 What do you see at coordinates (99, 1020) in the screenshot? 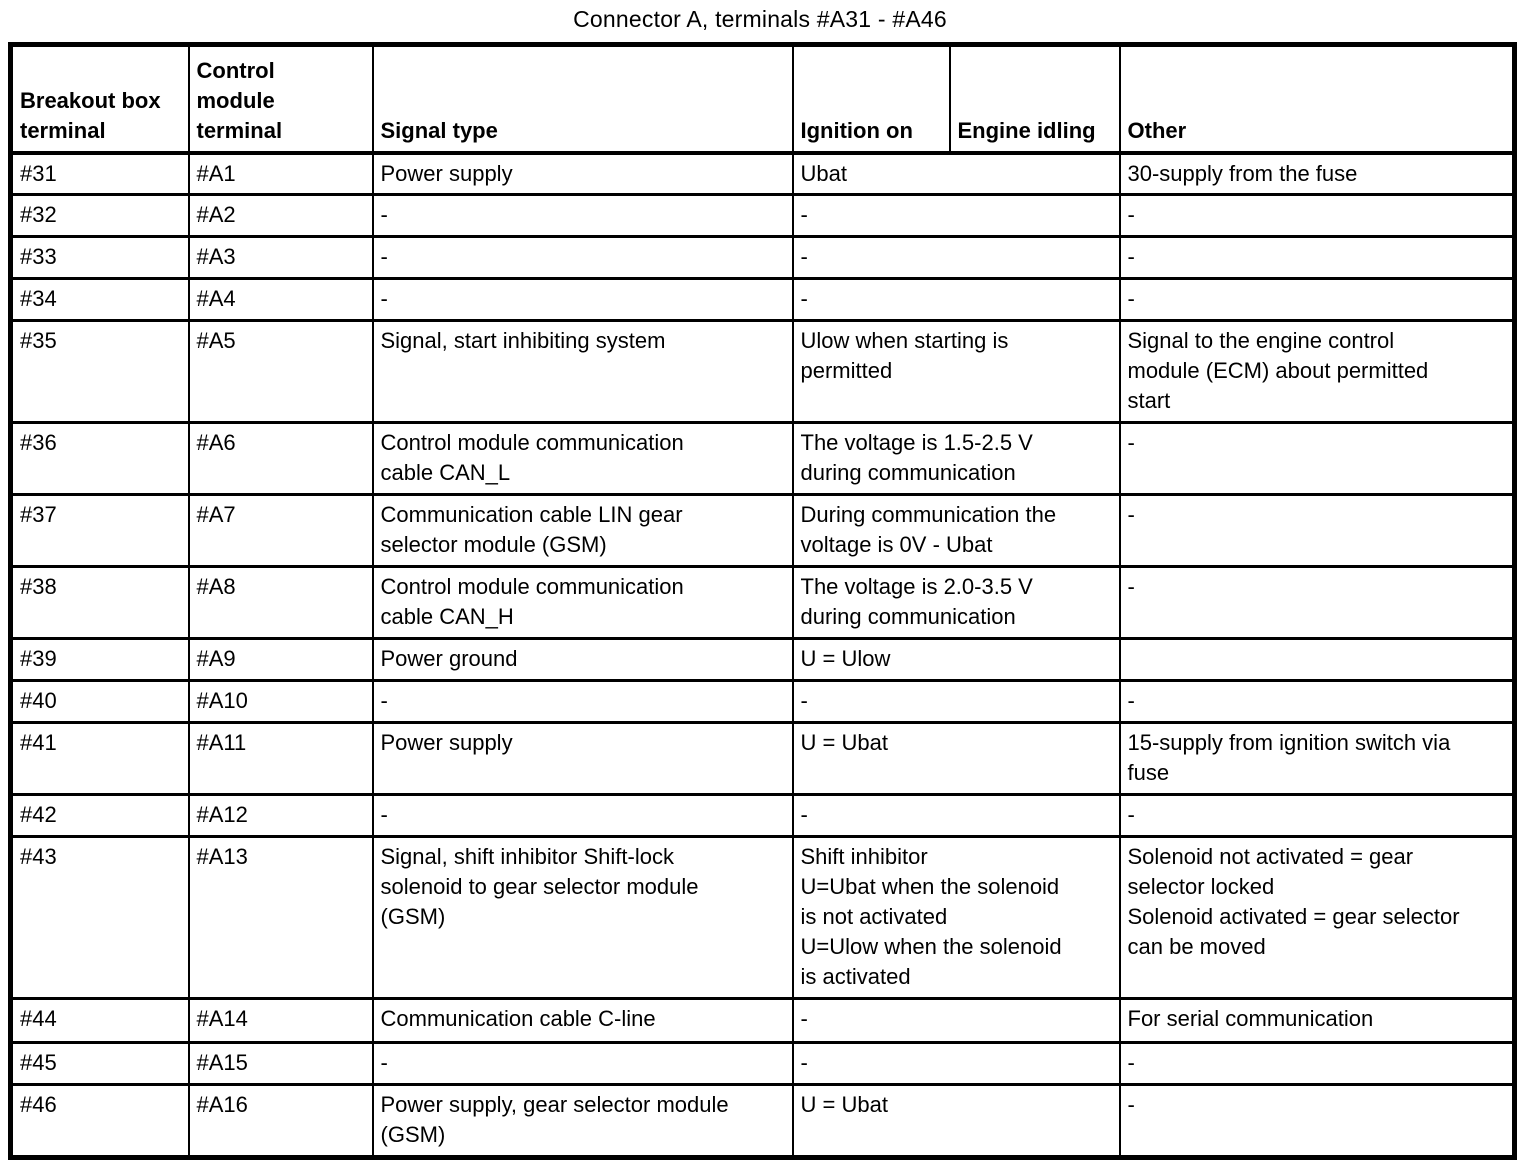
I see `cell-breakout-box-terminal: #44` at bounding box center [99, 1020].